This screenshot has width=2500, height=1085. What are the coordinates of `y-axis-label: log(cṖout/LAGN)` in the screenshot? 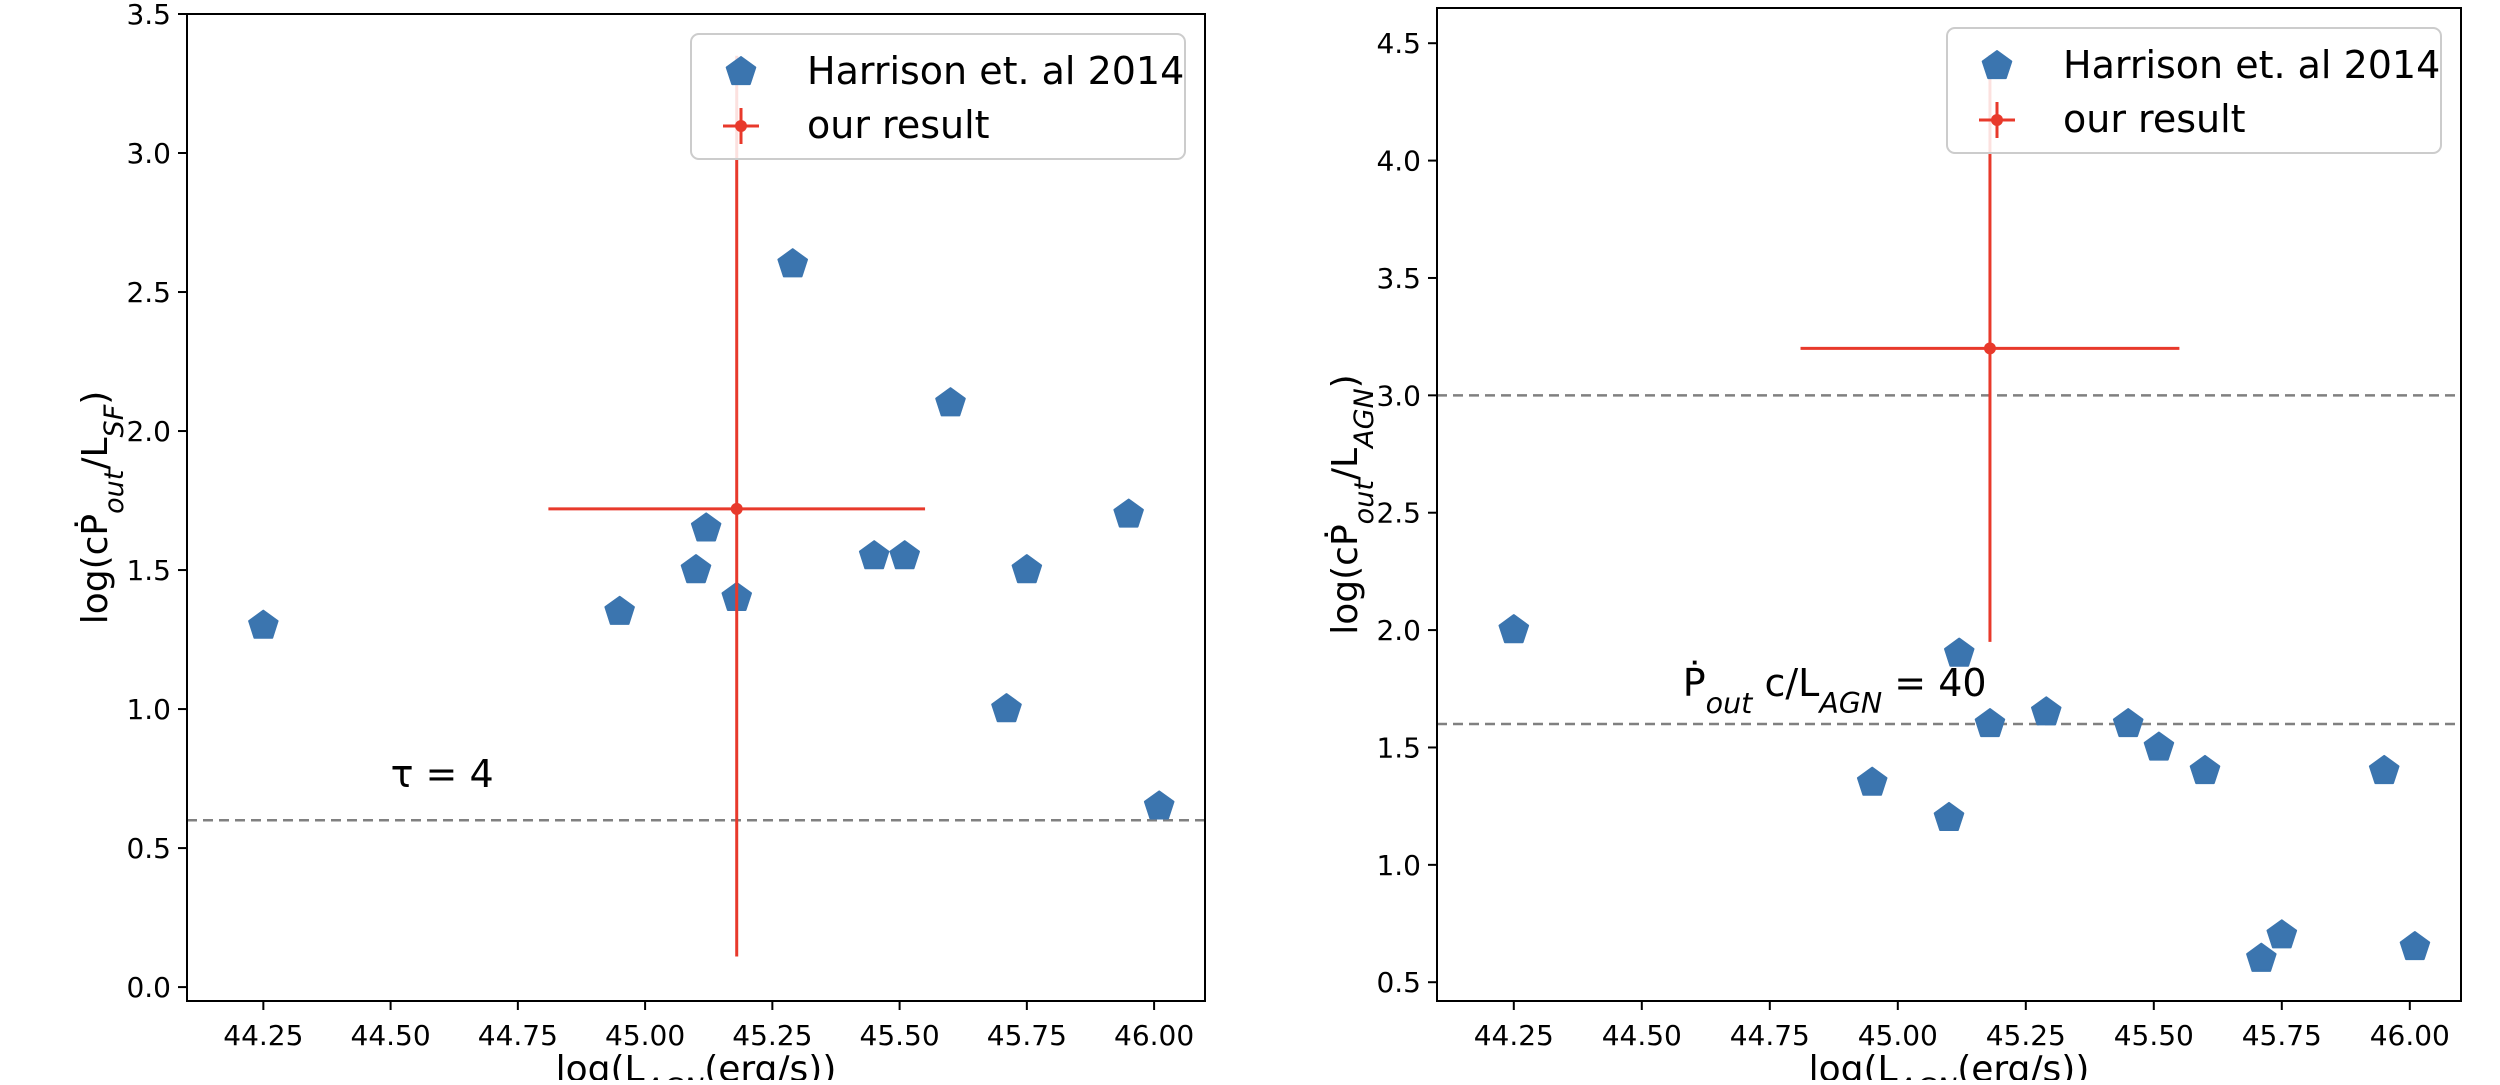 It's located at (1352, 504).